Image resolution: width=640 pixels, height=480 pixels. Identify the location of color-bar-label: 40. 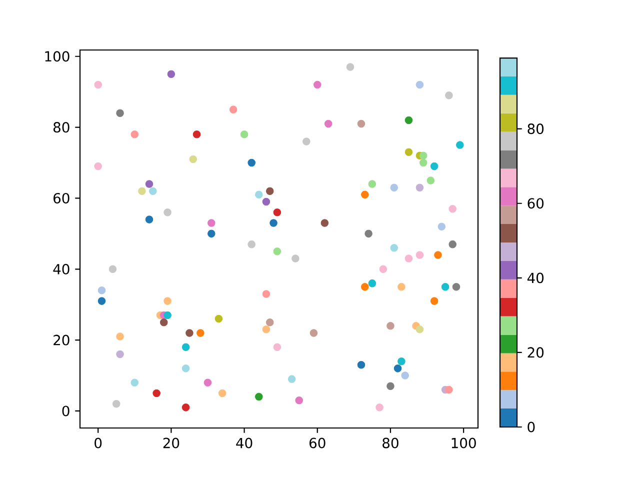
(535, 278).